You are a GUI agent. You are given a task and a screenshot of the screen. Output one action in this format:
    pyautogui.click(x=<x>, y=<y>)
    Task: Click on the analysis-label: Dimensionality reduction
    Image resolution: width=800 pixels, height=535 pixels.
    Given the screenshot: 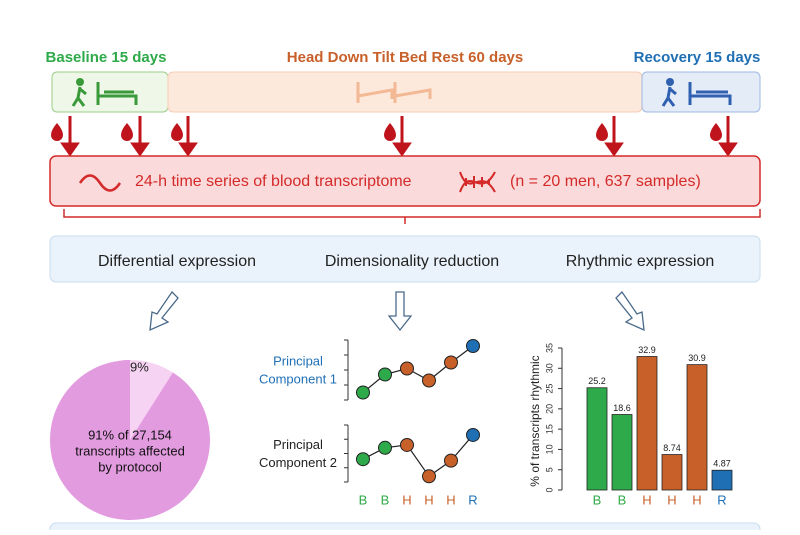 What is the action you would take?
    pyautogui.click(x=412, y=261)
    